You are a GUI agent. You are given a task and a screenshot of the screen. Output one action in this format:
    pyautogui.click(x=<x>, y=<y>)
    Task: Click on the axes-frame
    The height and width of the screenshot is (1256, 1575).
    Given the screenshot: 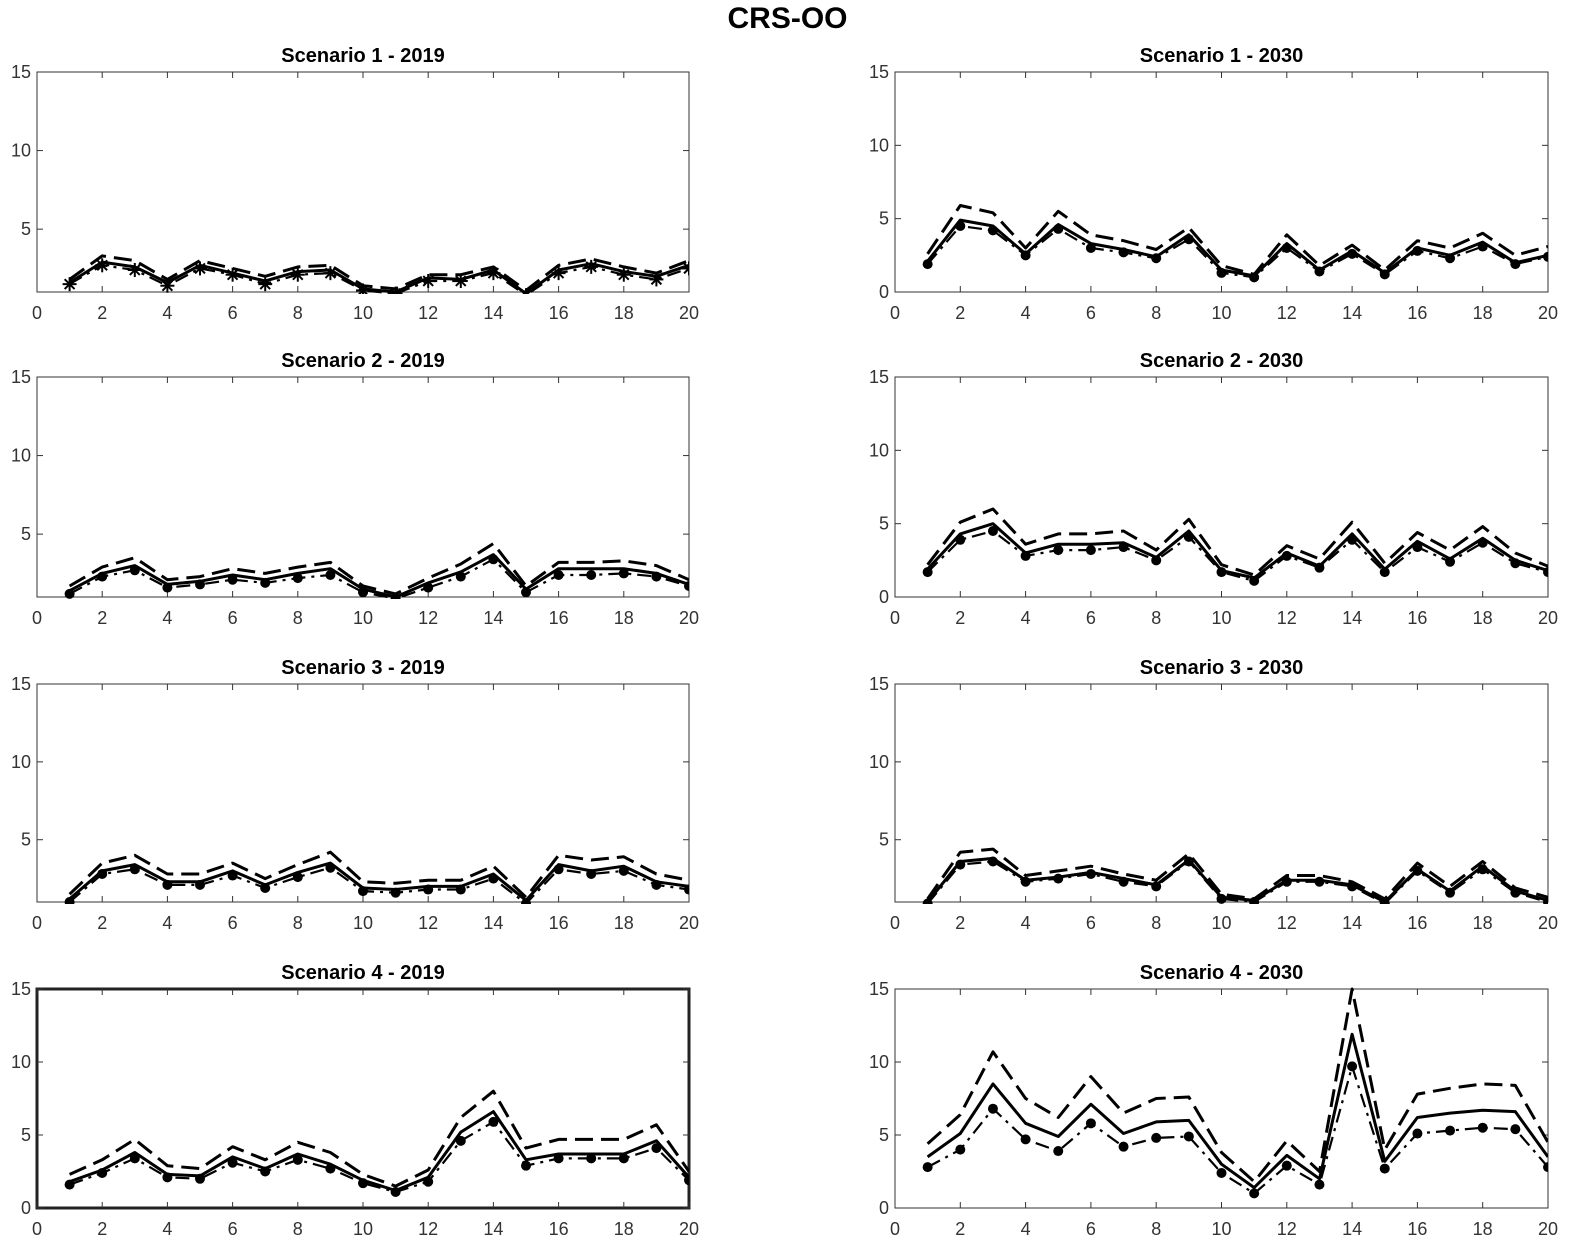 What is the action you would take?
    pyautogui.click(x=363, y=487)
    